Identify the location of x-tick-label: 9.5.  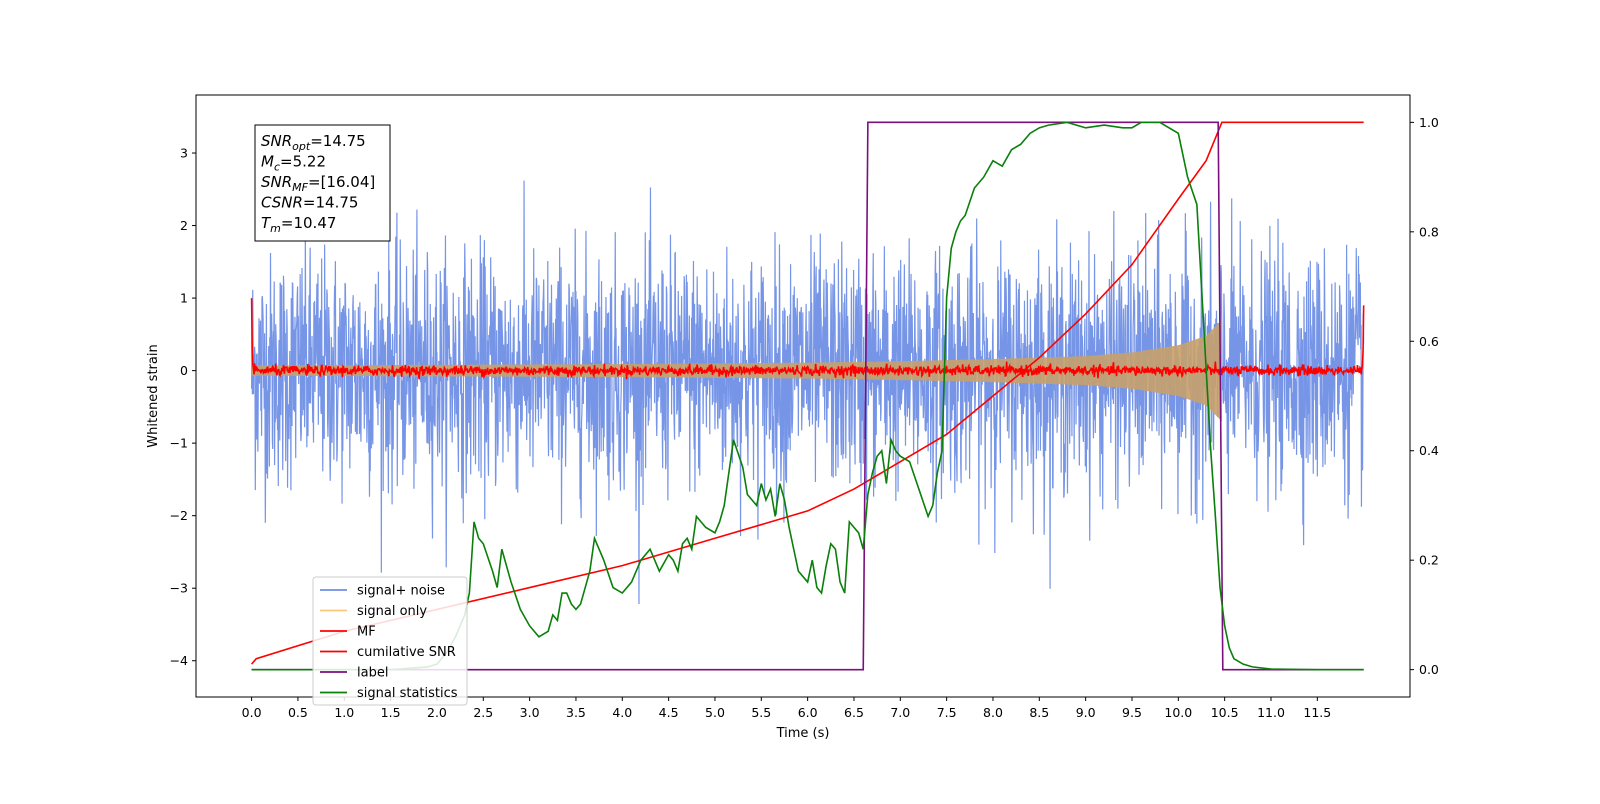
(1132, 712).